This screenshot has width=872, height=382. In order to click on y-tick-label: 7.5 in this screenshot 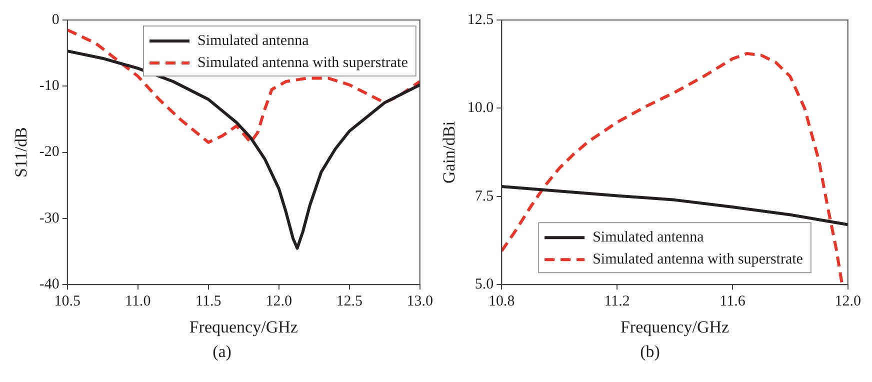, I will do `click(484, 196)`.